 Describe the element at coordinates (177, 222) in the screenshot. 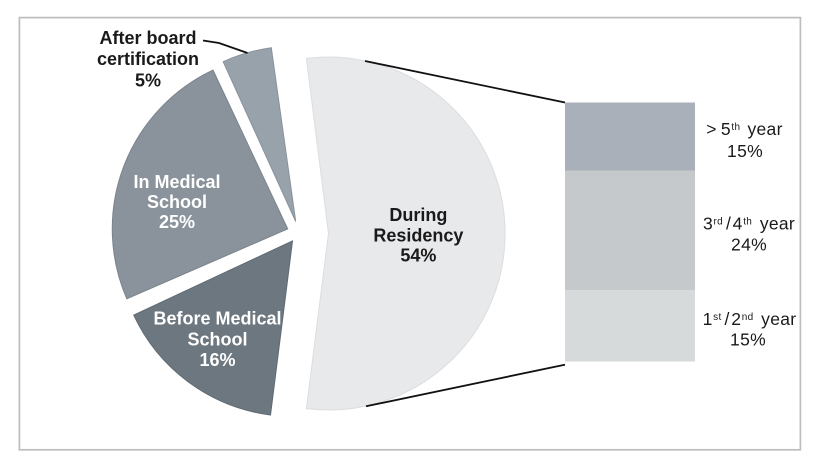

I see `svg-text: 25%` at that location.